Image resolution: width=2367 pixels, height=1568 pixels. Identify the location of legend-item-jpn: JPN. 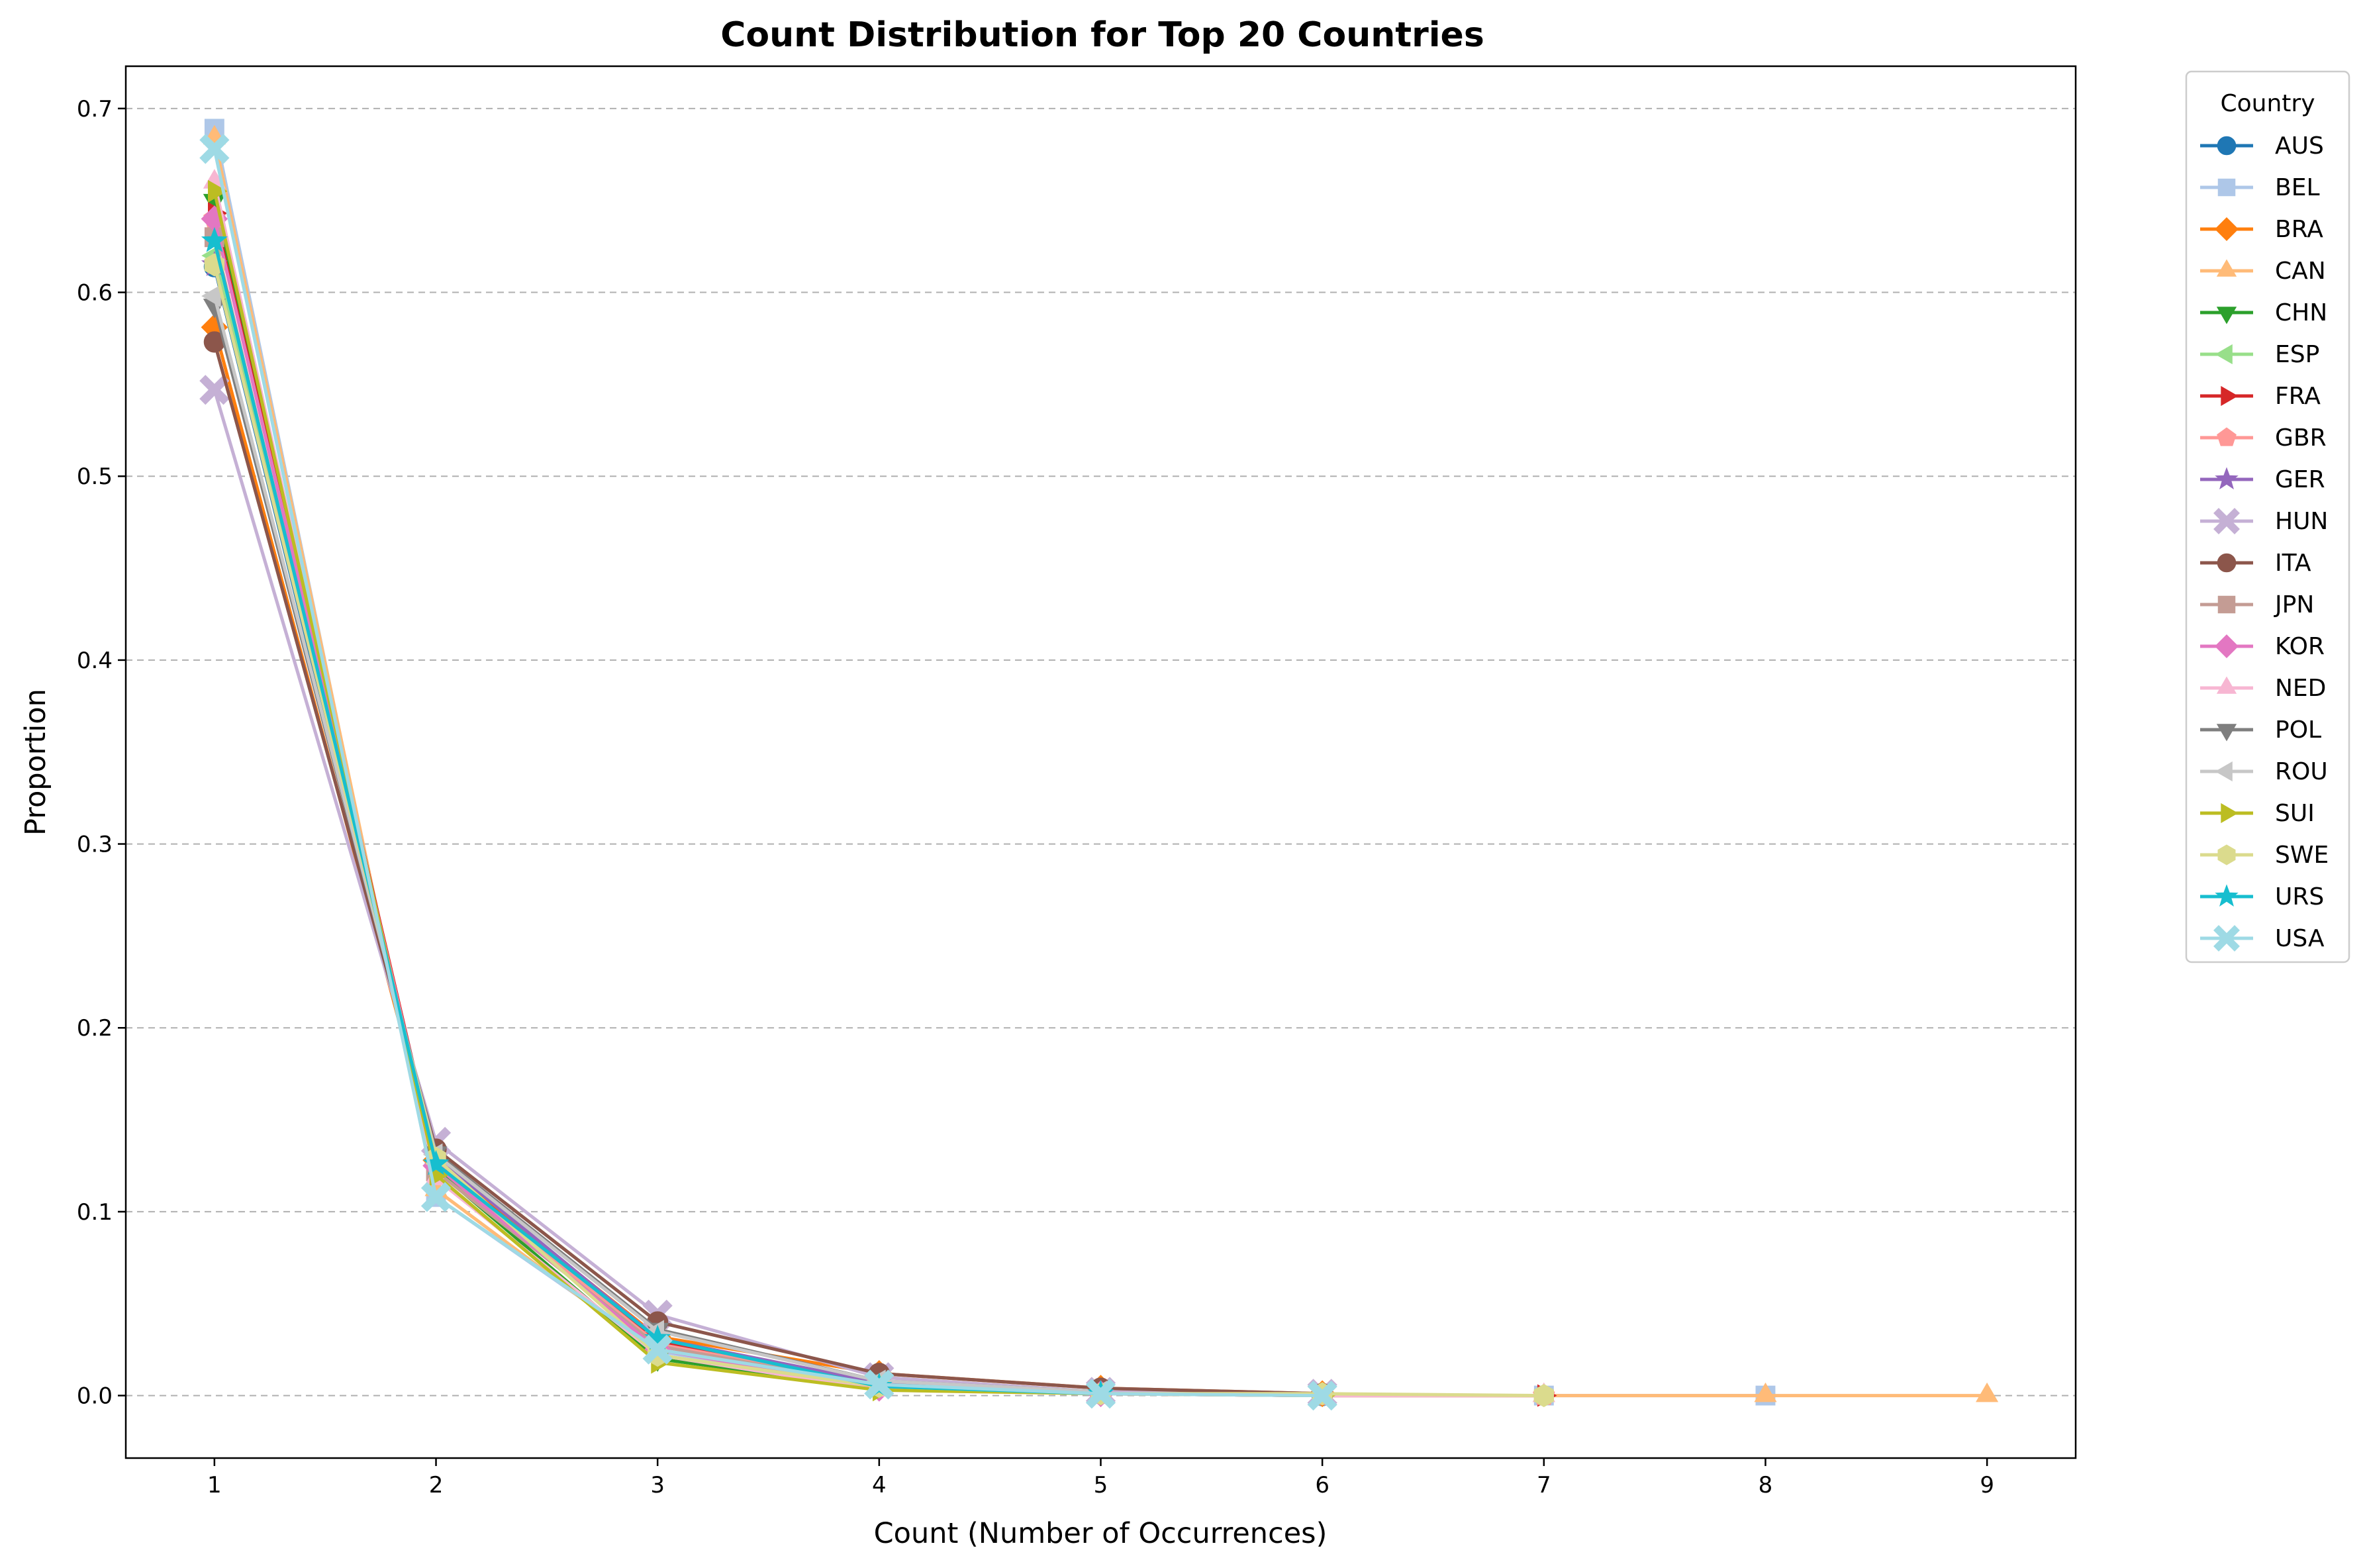
(2257, 604).